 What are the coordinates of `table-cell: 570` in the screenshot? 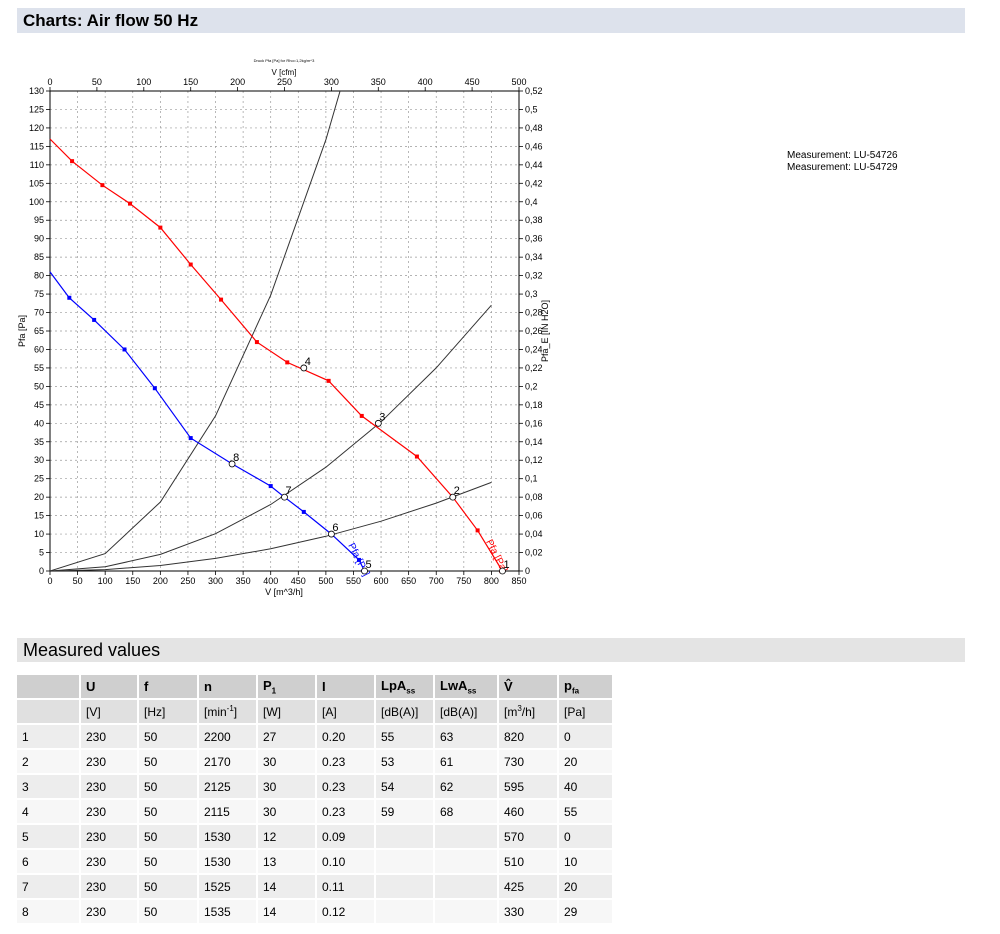 It's located at (528, 837).